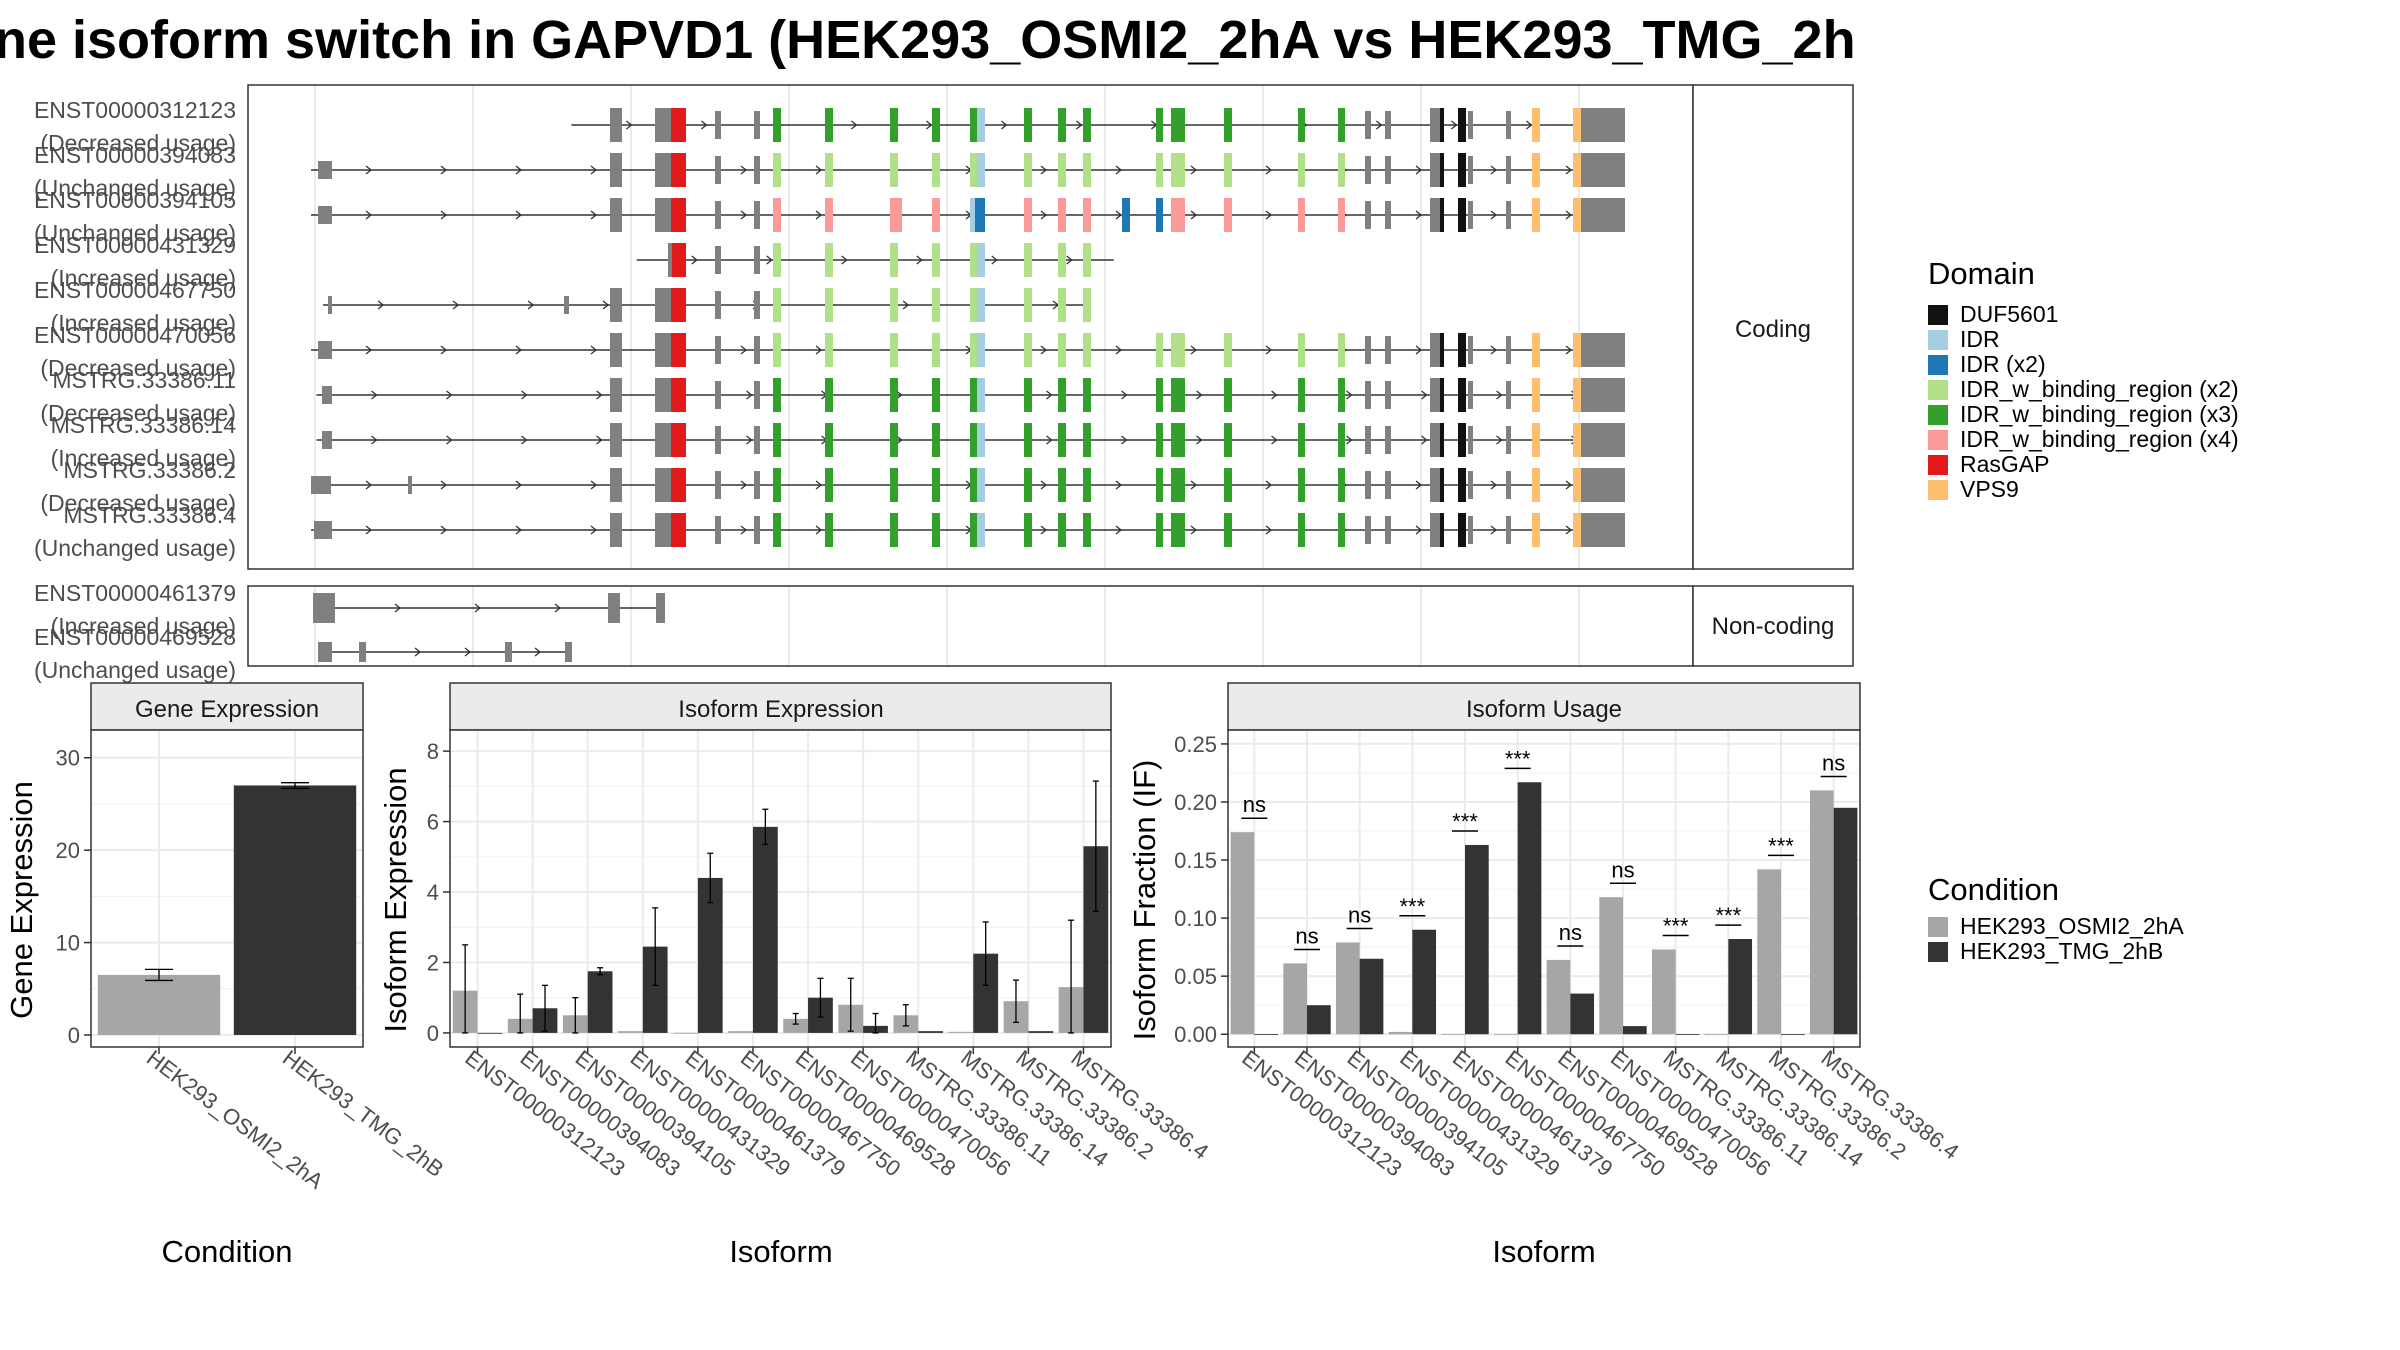 The width and height of the screenshot is (2400, 1350). What do you see at coordinates (1195, 860) in the screenshot?
I see `y-tick-label: 0.15` at bounding box center [1195, 860].